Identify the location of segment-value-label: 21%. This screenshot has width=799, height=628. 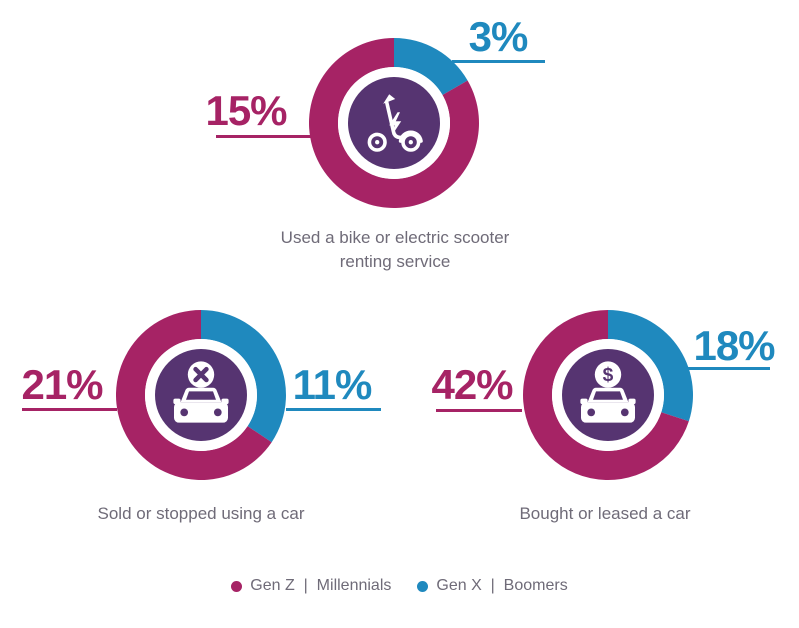
(62, 384).